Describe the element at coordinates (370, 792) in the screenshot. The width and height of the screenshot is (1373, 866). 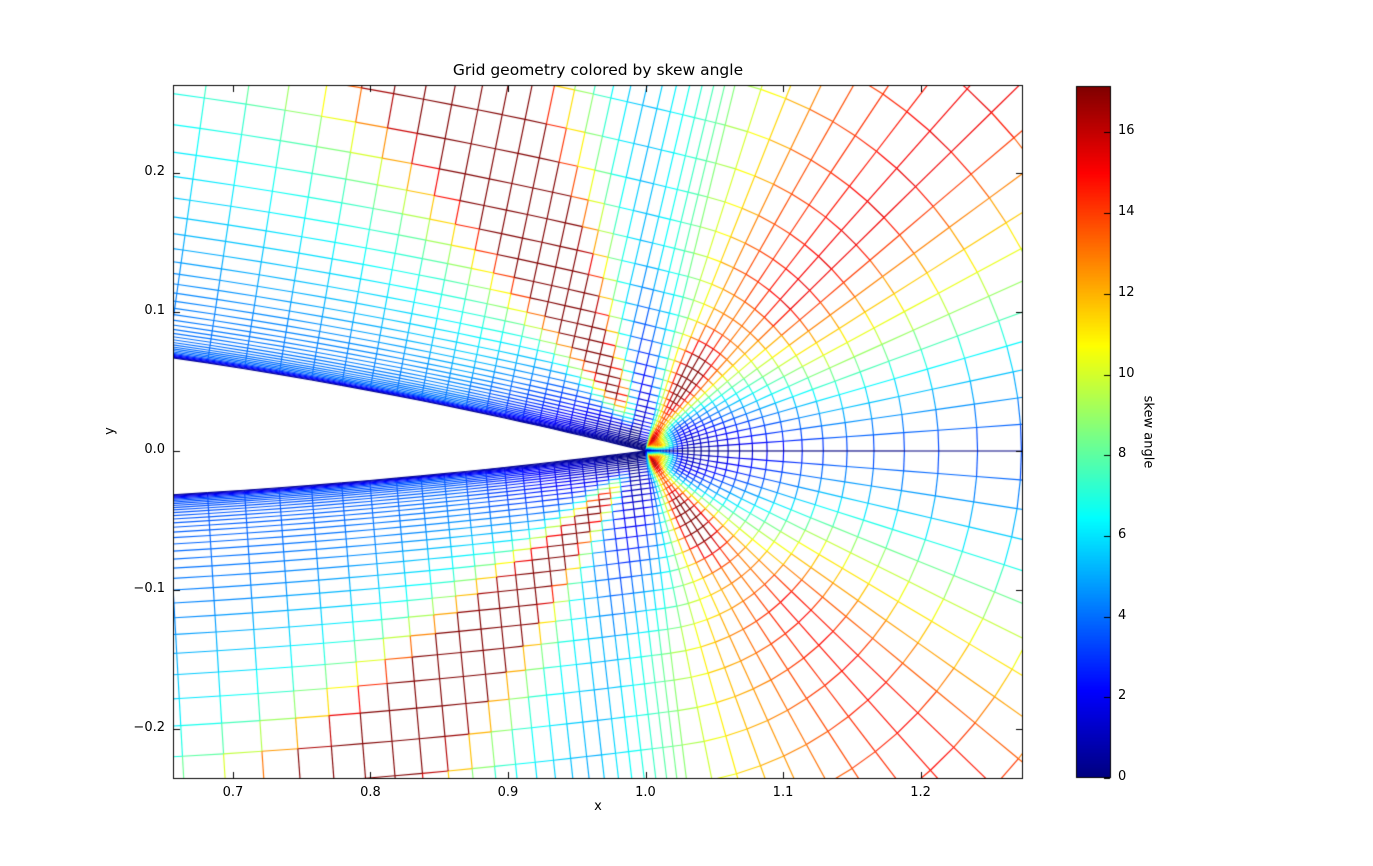
I see `x-tick-label: 0.8` at that location.